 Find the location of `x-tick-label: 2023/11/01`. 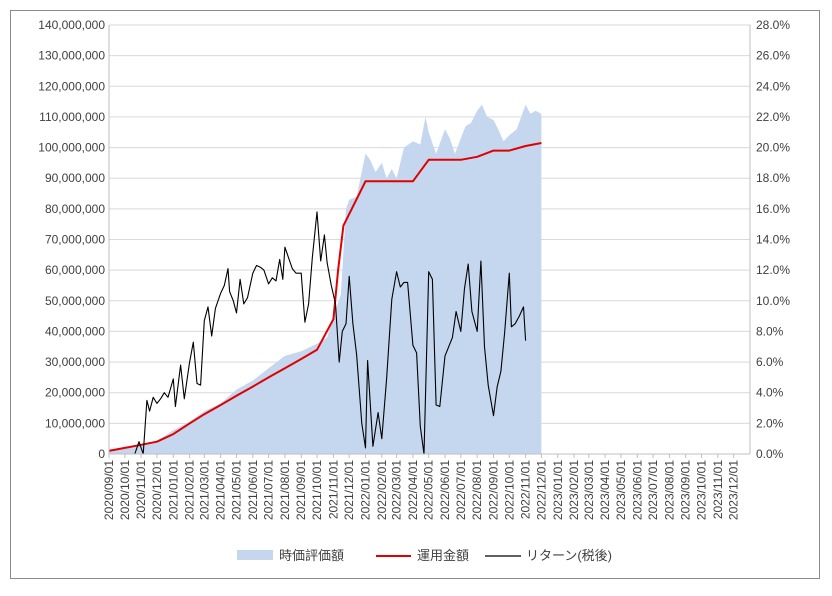

x-tick-label: 2023/11/01 is located at coordinates (718, 489).